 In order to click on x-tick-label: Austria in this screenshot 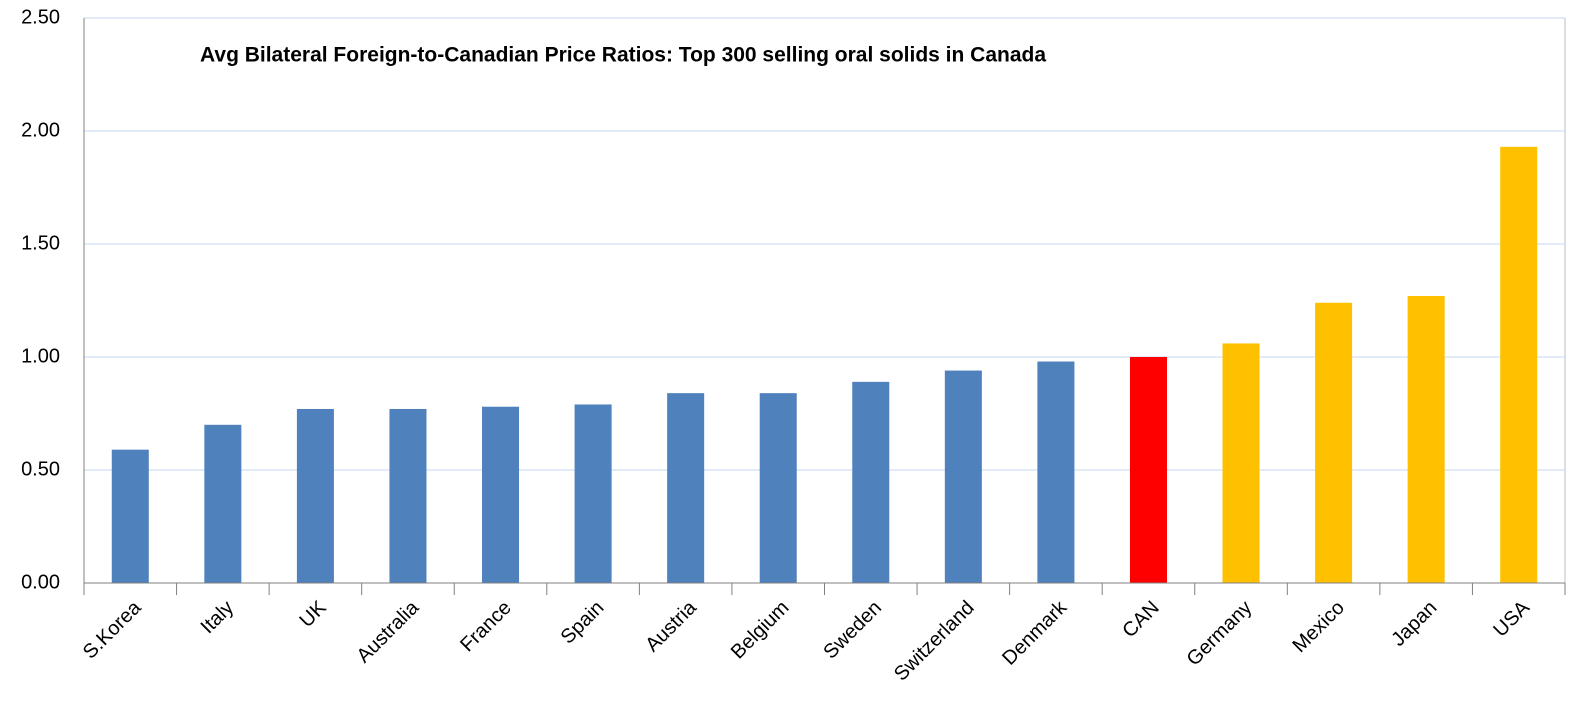, I will do `click(671, 626)`.